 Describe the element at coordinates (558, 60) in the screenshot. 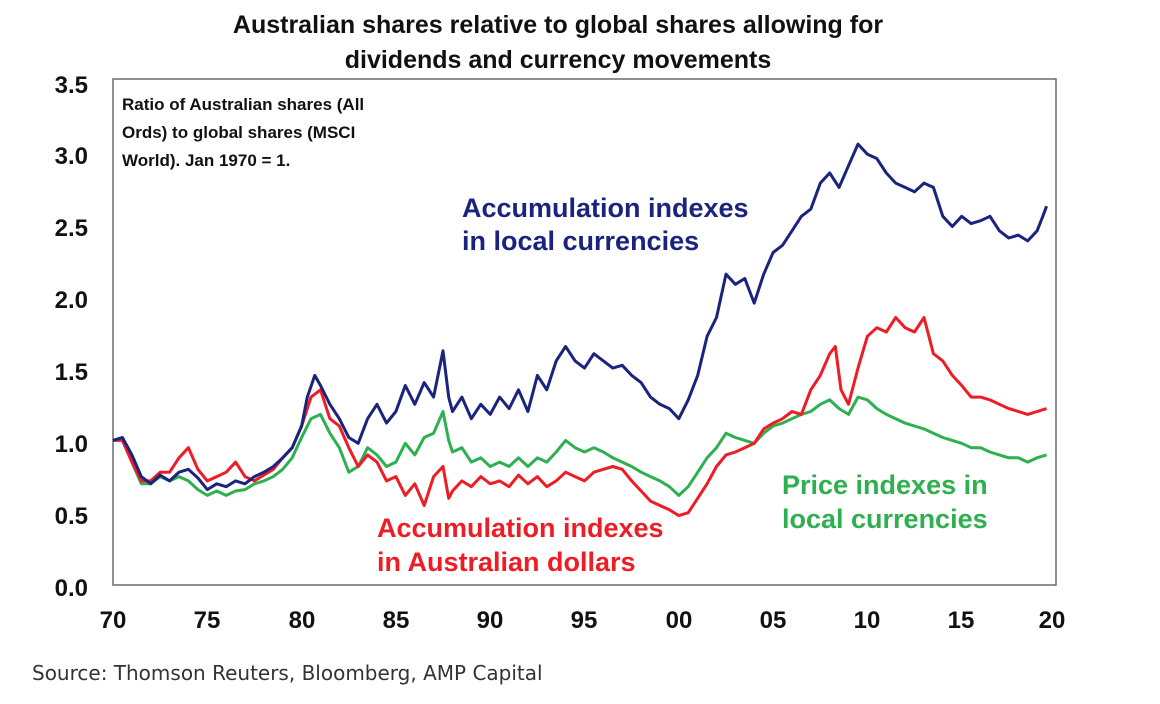

I see `chart-title-line-2: dividends and currency movements` at that location.